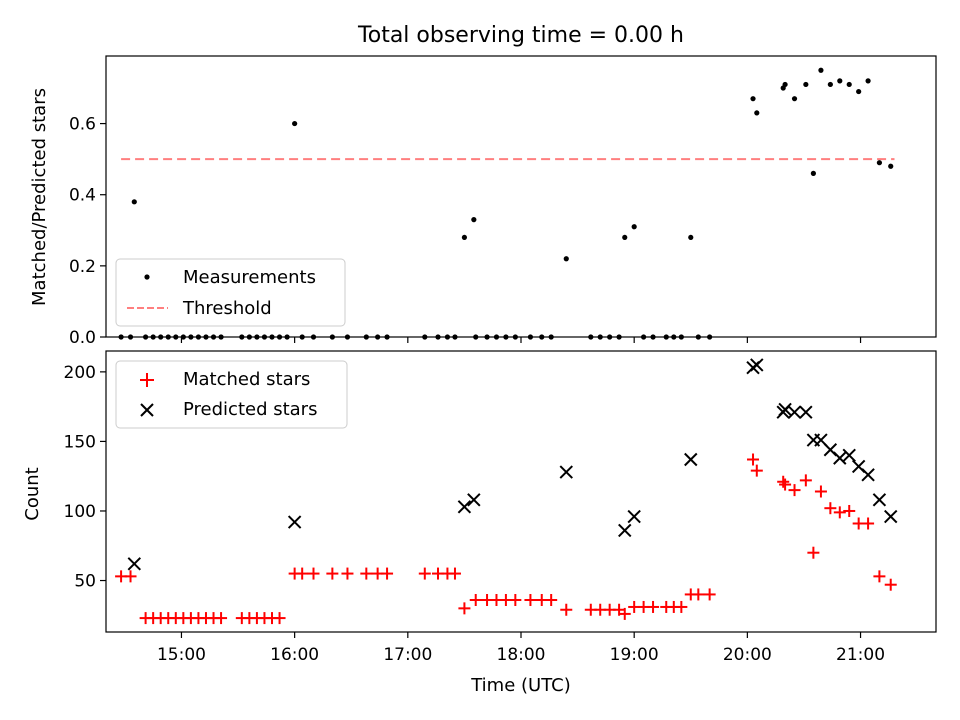 The height and width of the screenshot is (720, 960). Describe the element at coordinates (80, 373) in the screenshot. I see `bottom-y-tick-label: 200` at that location.